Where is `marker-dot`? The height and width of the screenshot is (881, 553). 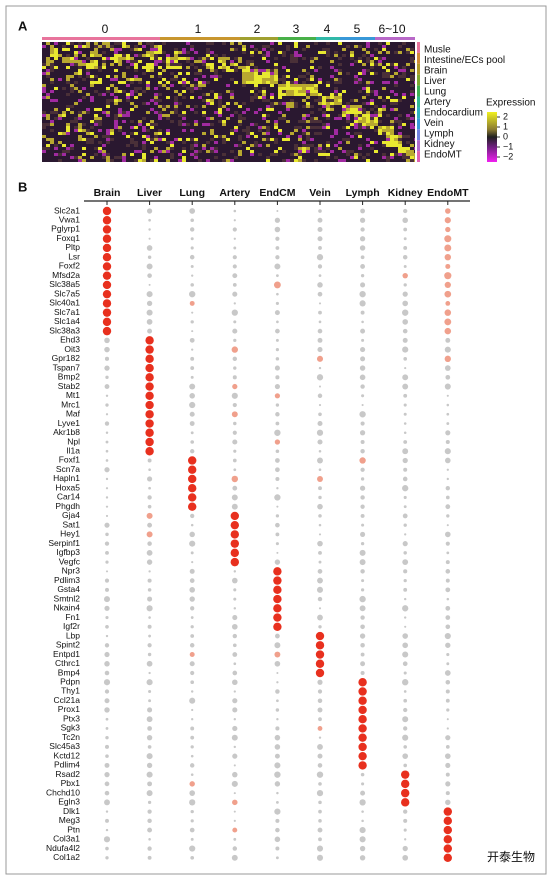
marker-dot is located at coordinates (192, 497).